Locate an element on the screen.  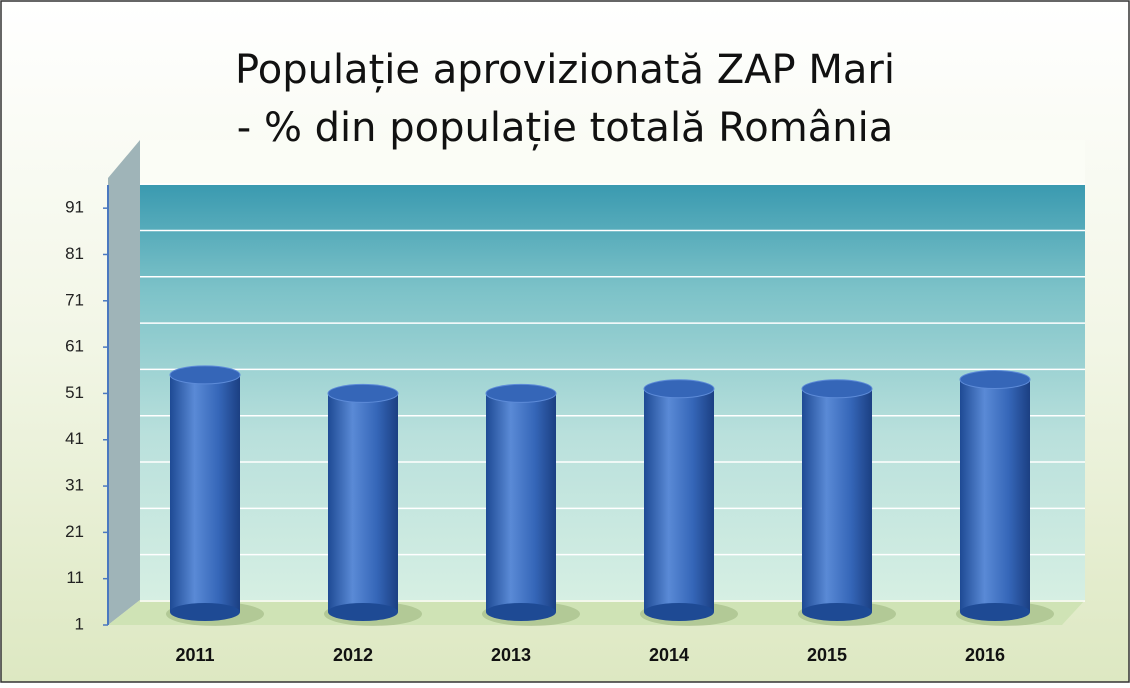
x-tick-label: 2011 is located at coordinates (194, 655).